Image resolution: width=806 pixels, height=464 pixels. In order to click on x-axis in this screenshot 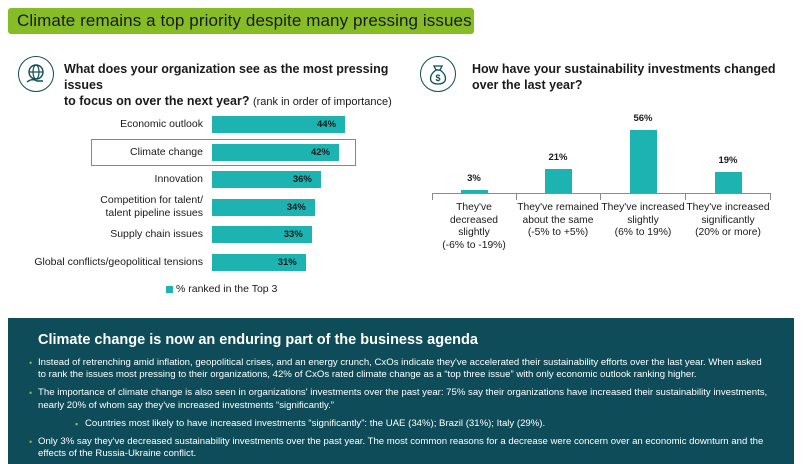, I will do `click(601, 193)`.